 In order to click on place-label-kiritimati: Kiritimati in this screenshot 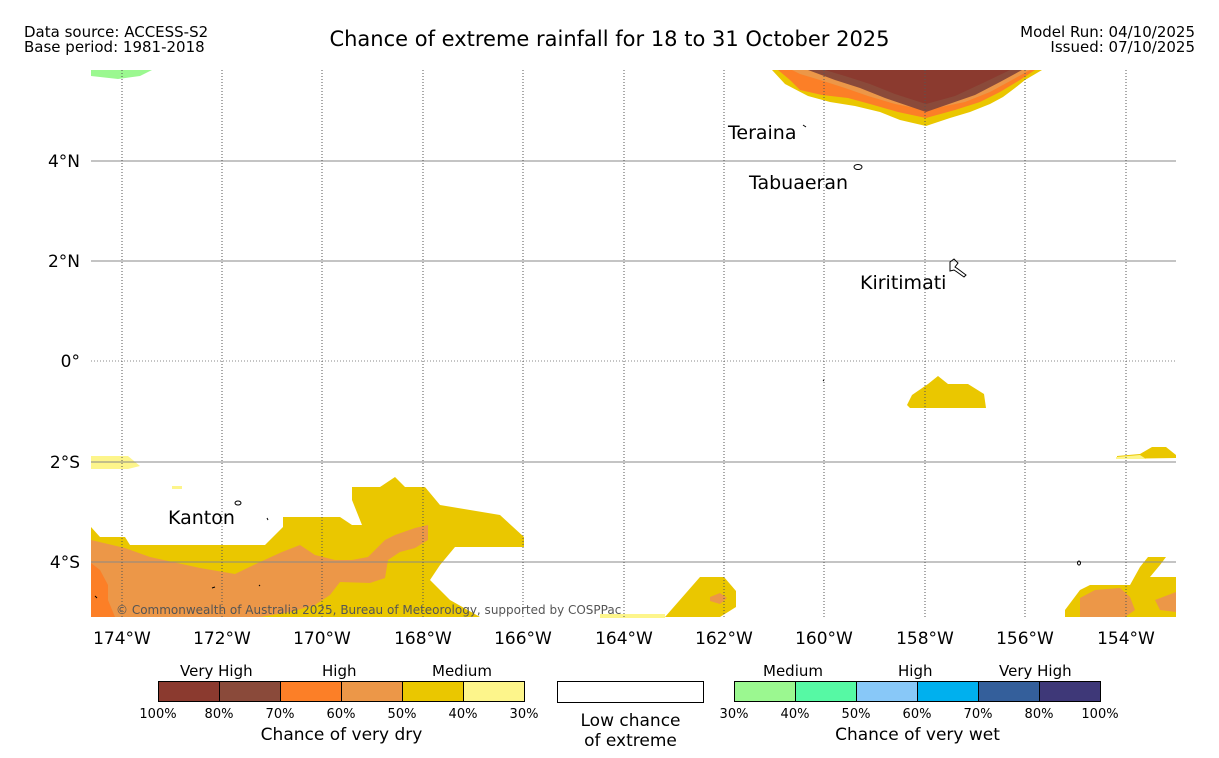, I will do `click(903, 283)`.